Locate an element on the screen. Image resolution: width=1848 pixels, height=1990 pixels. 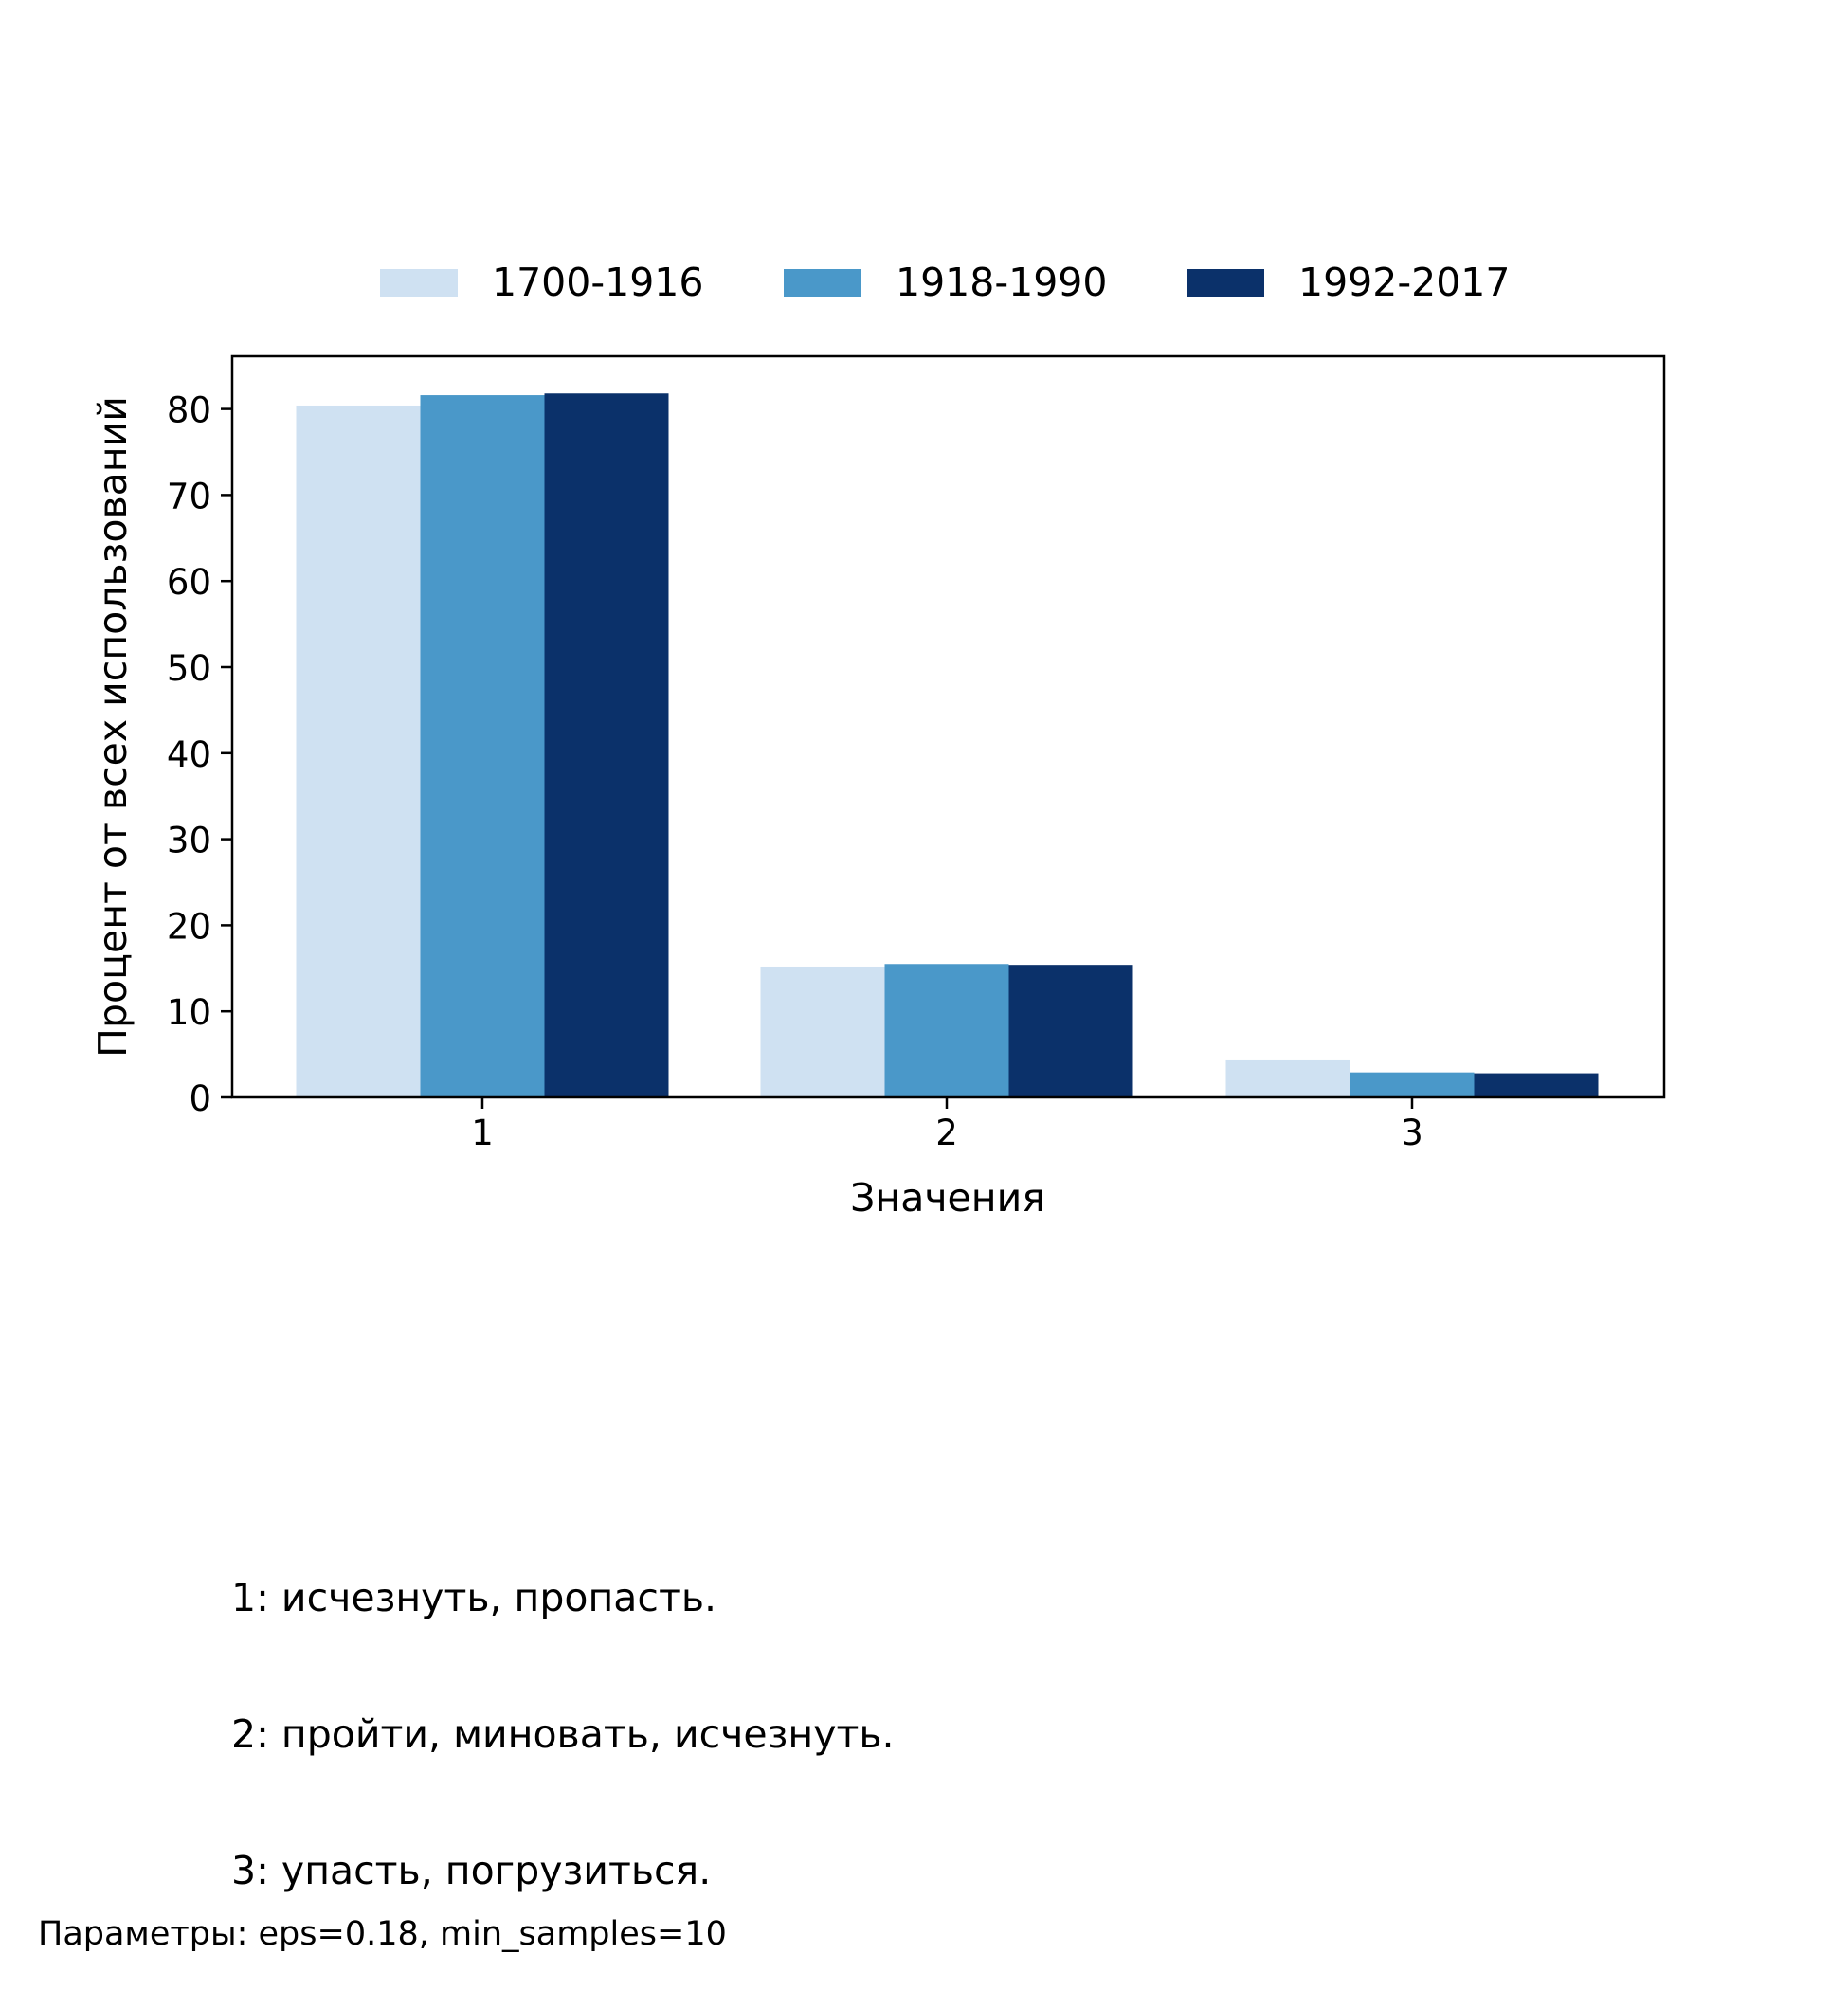
x-tick-label: 1 is located at coordinates (483, 1133).